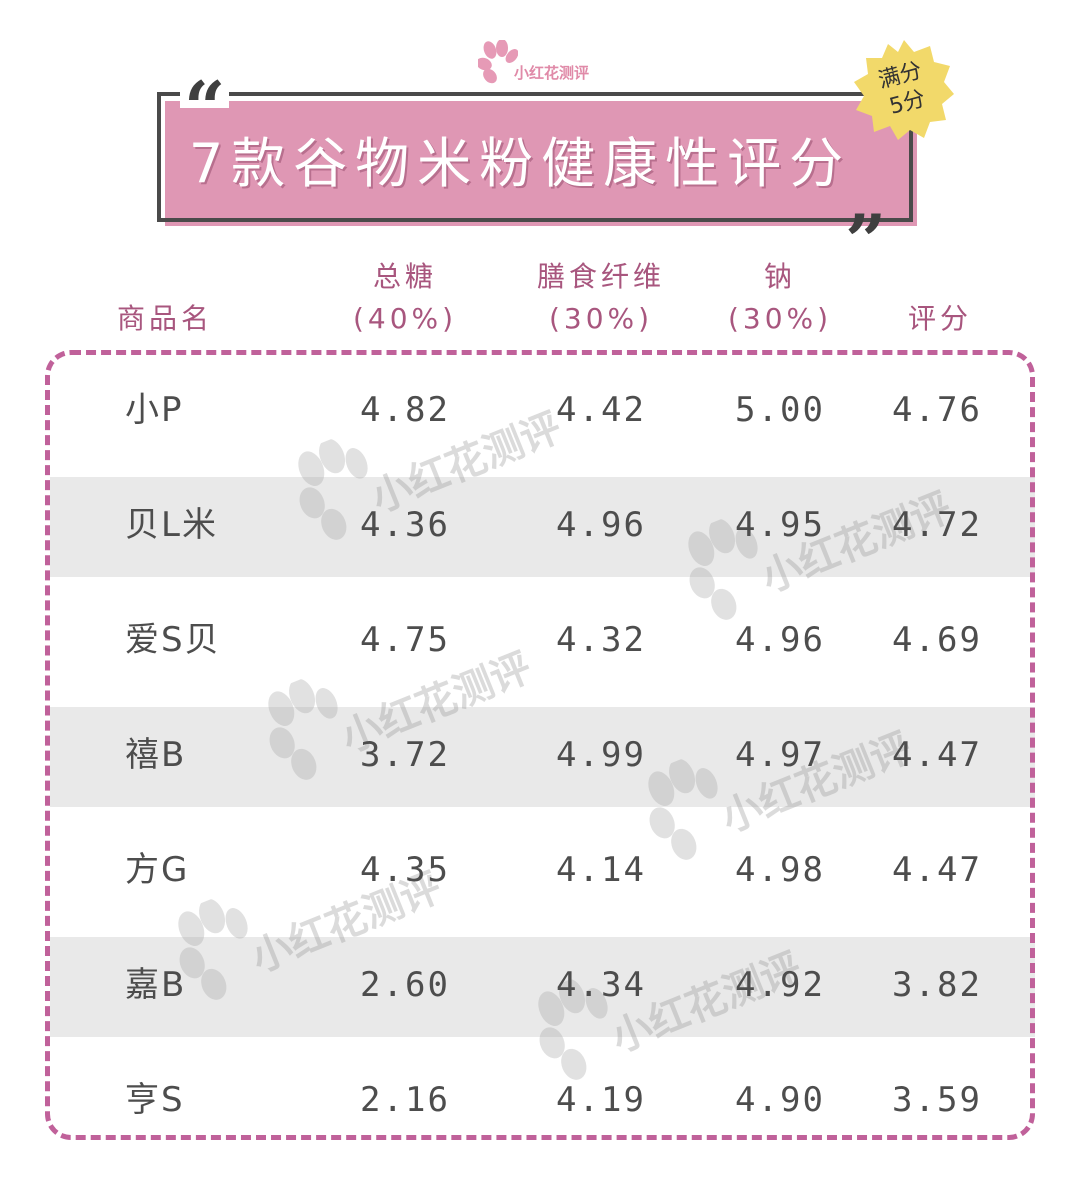 Image resolution: width=1080 pixels, height=1185 pixels. Describe the element at coordinates (779, 276) in the screenshot. I see `header-sodium-label: 钠` at that location.